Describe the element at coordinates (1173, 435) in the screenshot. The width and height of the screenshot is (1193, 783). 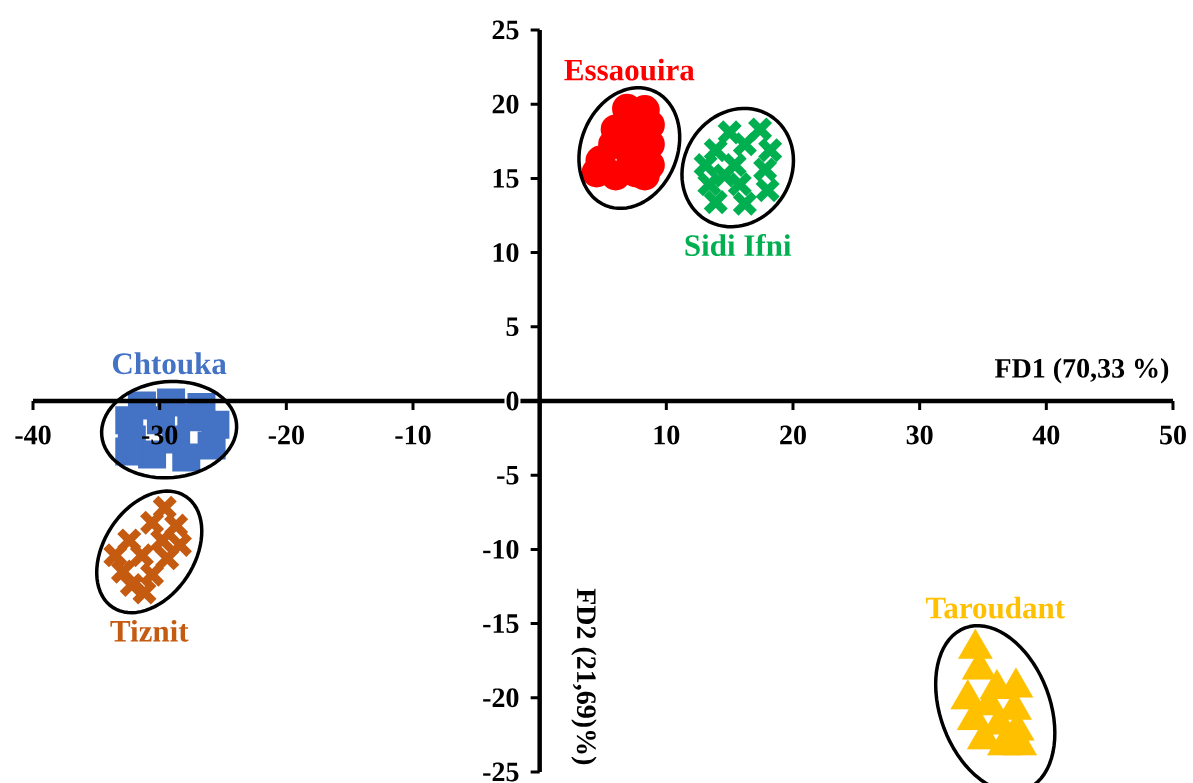
I see `x-tick-label: 50` at that location.